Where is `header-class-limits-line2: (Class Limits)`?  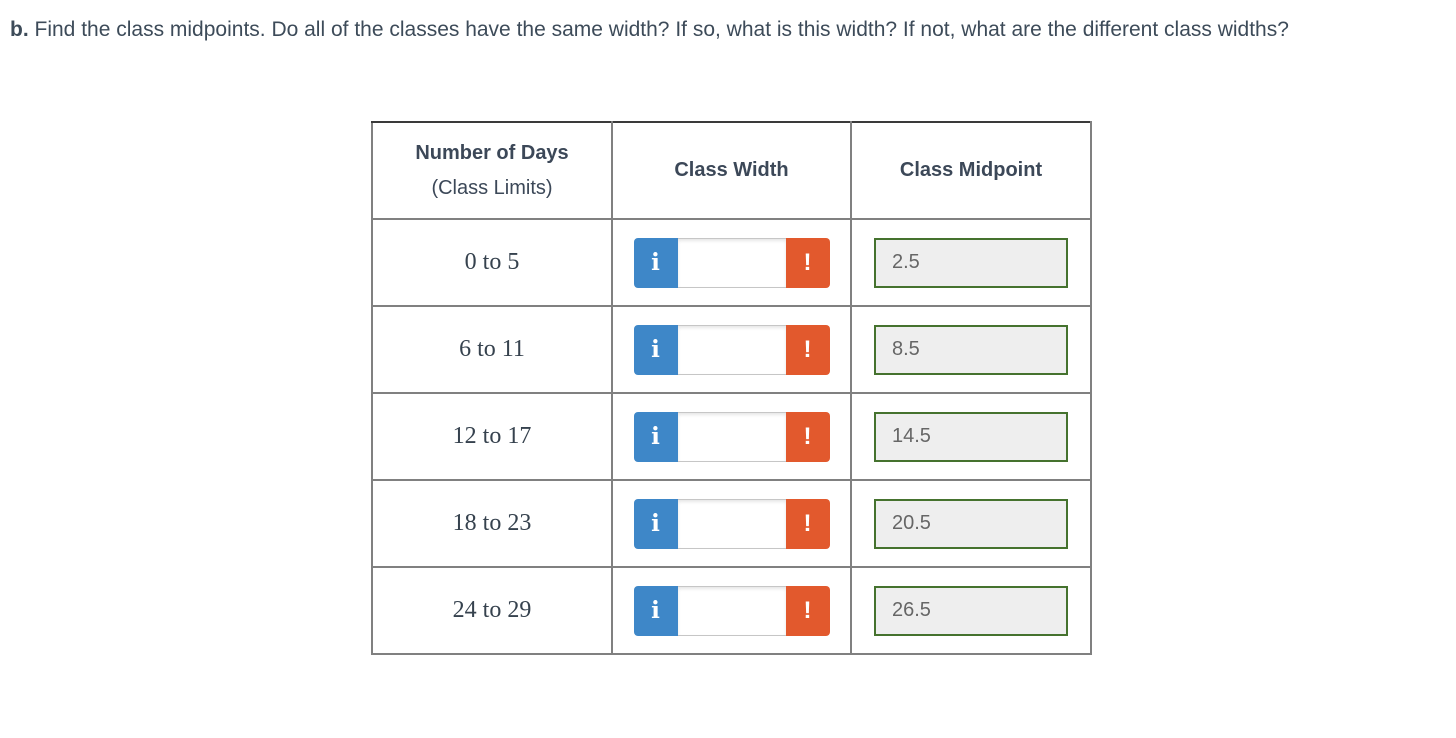 header-class-limits-line2: (Class Limits) is located at coordinates (492, 187).